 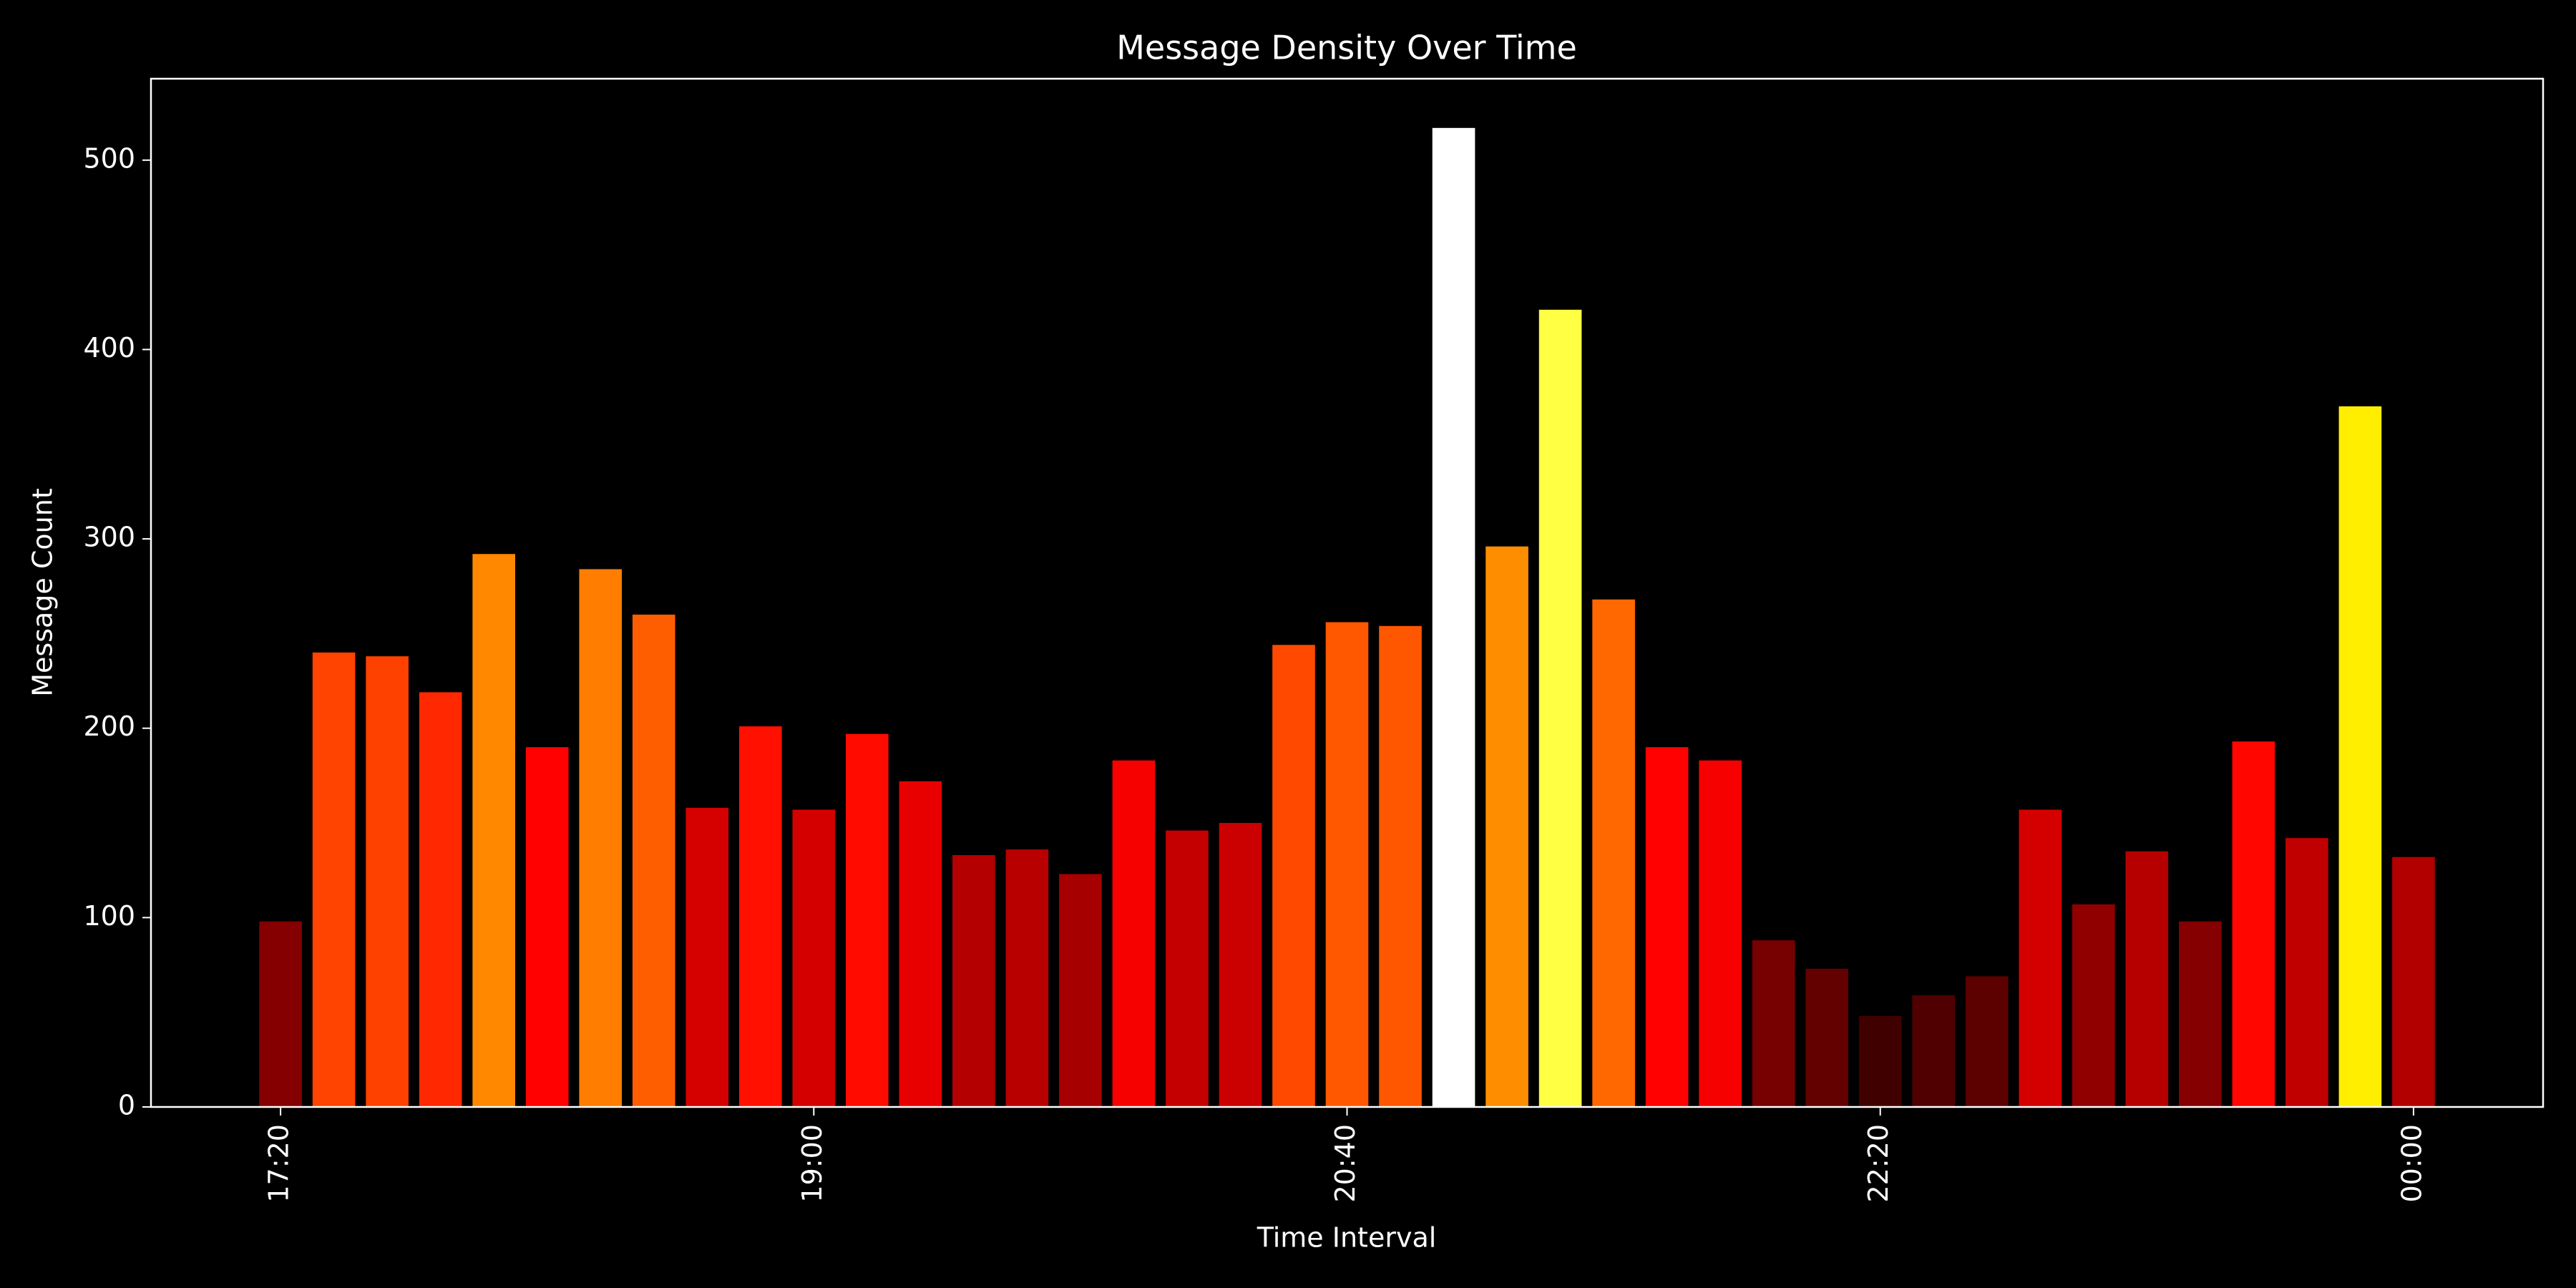 What do you see at coordinates (1345, 1163) in the screenshot?
I see `x-tick-label: 20:40` at bounding box center [1345, 1163].